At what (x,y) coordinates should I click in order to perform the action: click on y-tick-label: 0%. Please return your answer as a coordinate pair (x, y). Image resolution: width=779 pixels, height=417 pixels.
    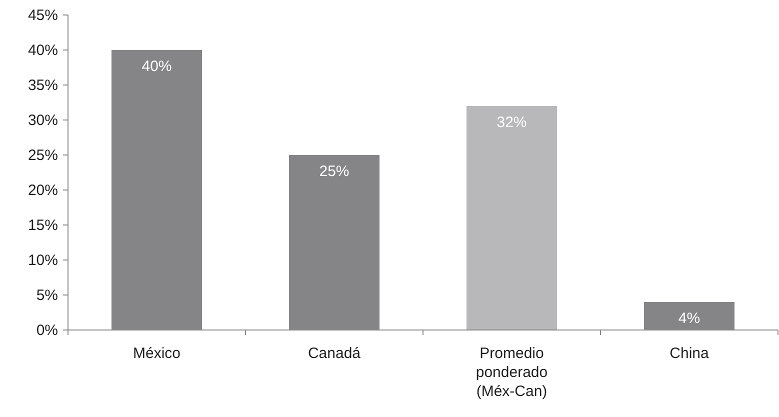
    Looking at the image, I should click on (47, 330).